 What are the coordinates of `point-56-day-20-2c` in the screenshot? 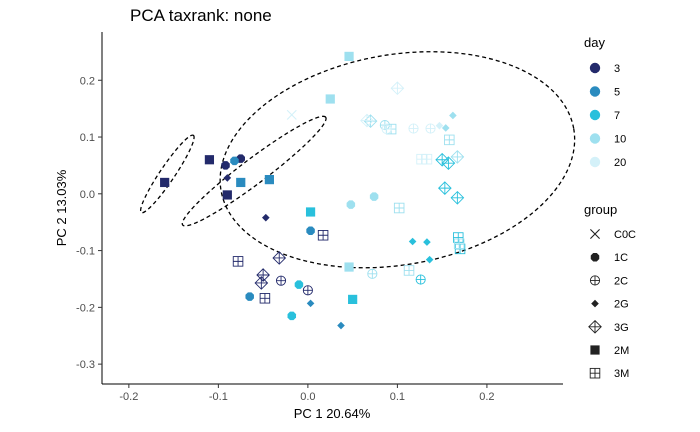 It's located at (430, 128).